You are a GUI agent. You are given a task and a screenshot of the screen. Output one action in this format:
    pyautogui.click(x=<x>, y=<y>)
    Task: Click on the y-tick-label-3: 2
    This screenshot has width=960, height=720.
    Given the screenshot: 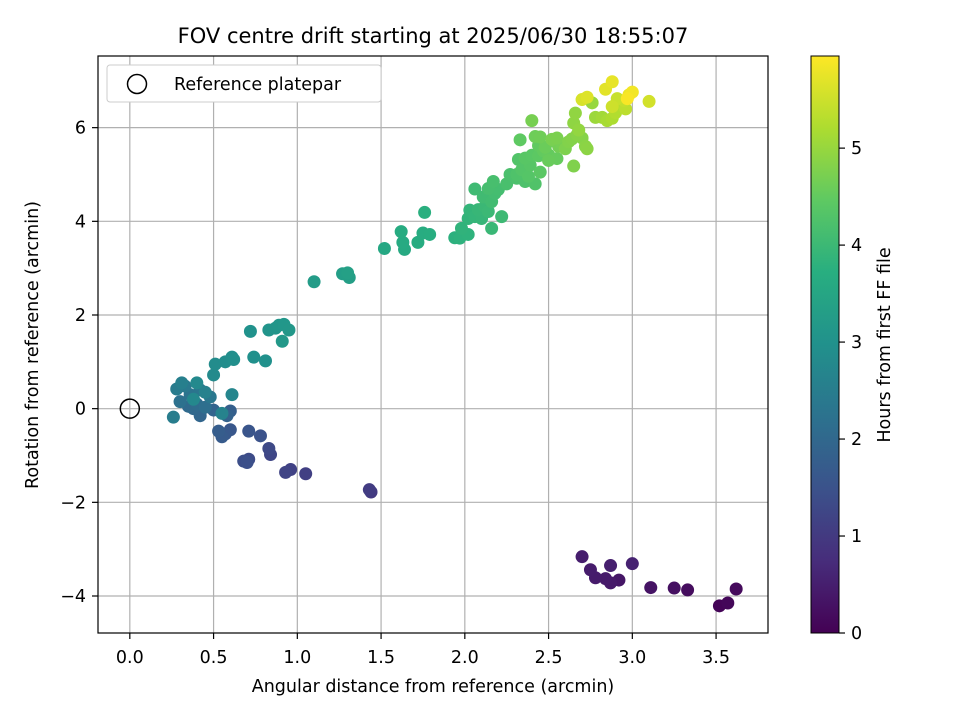 What is the action you would take?
    pyautogui.click(x=80, y=316)
    